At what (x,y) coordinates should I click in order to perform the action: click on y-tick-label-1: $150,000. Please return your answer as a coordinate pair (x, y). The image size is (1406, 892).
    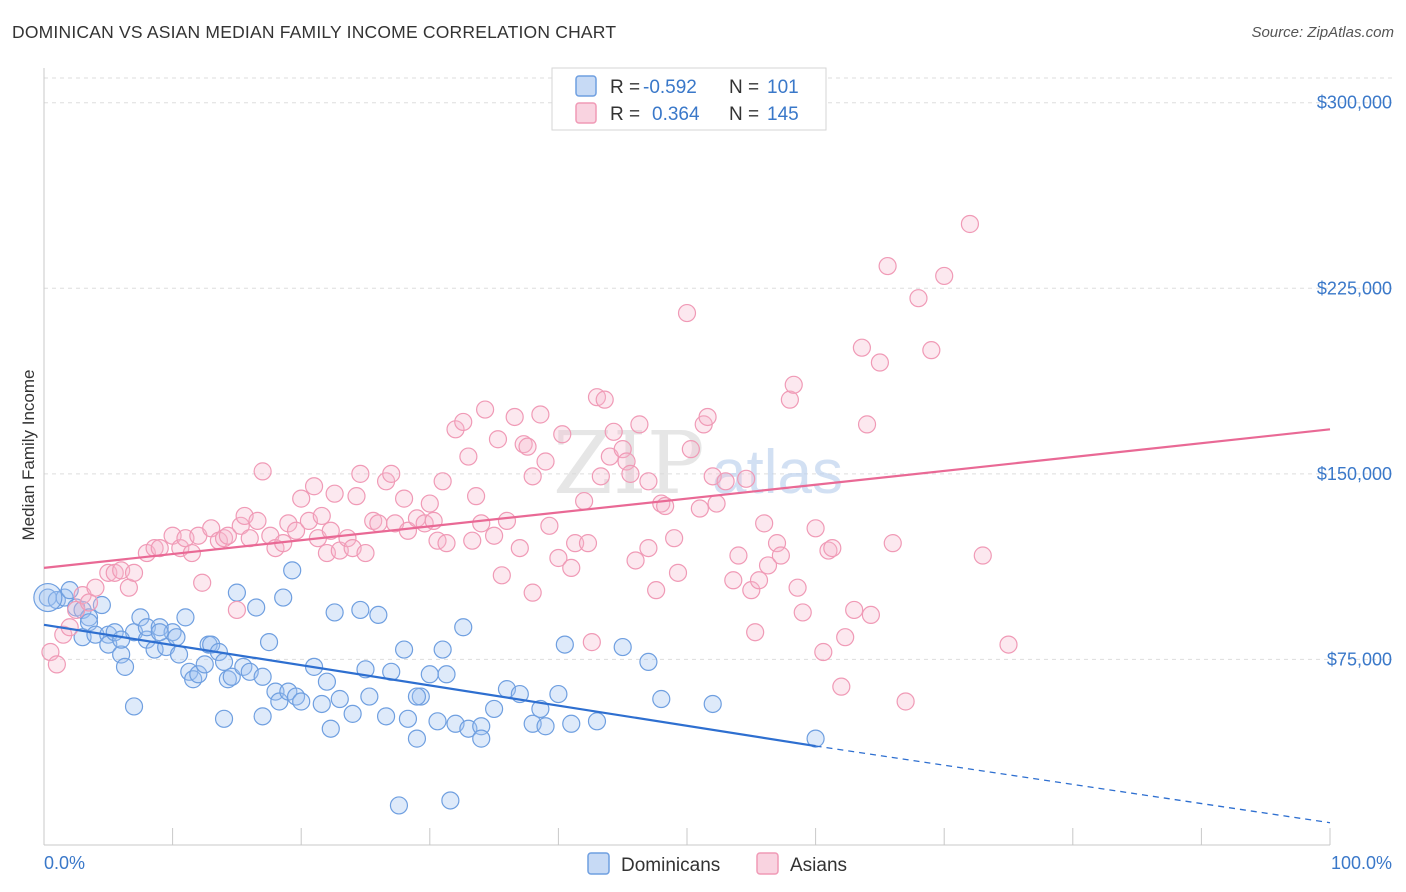
    Looking at the image, I should click on (1354, 474).